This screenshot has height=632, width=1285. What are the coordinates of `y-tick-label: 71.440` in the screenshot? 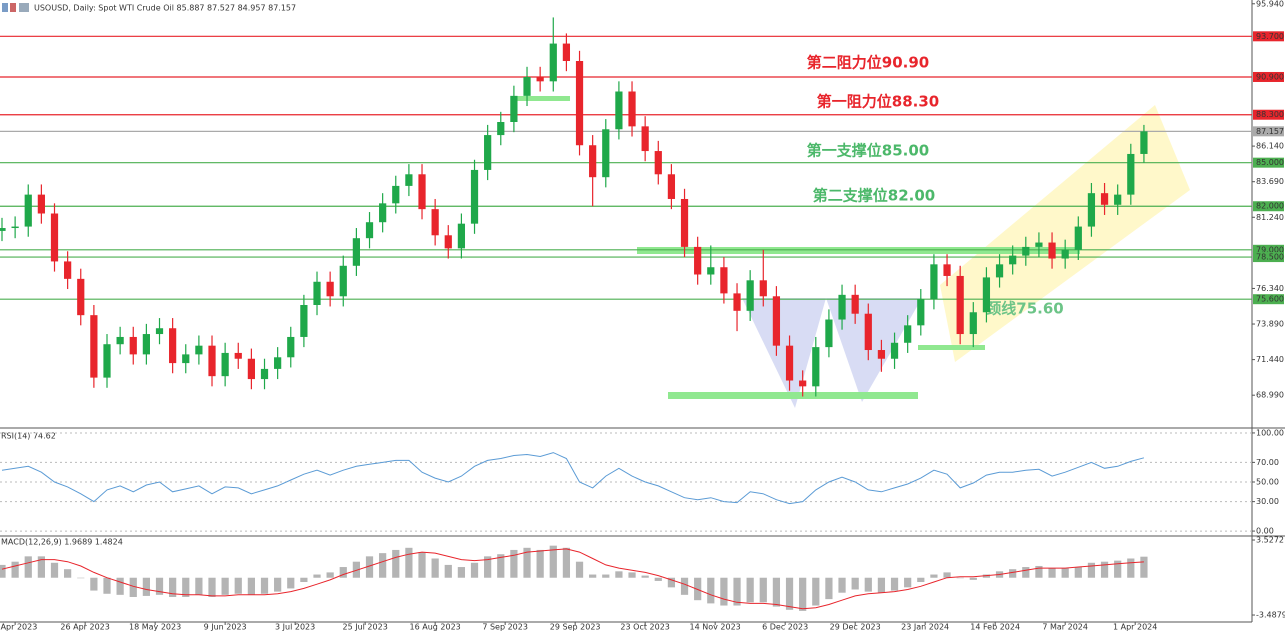 It's located at (1270, 359).